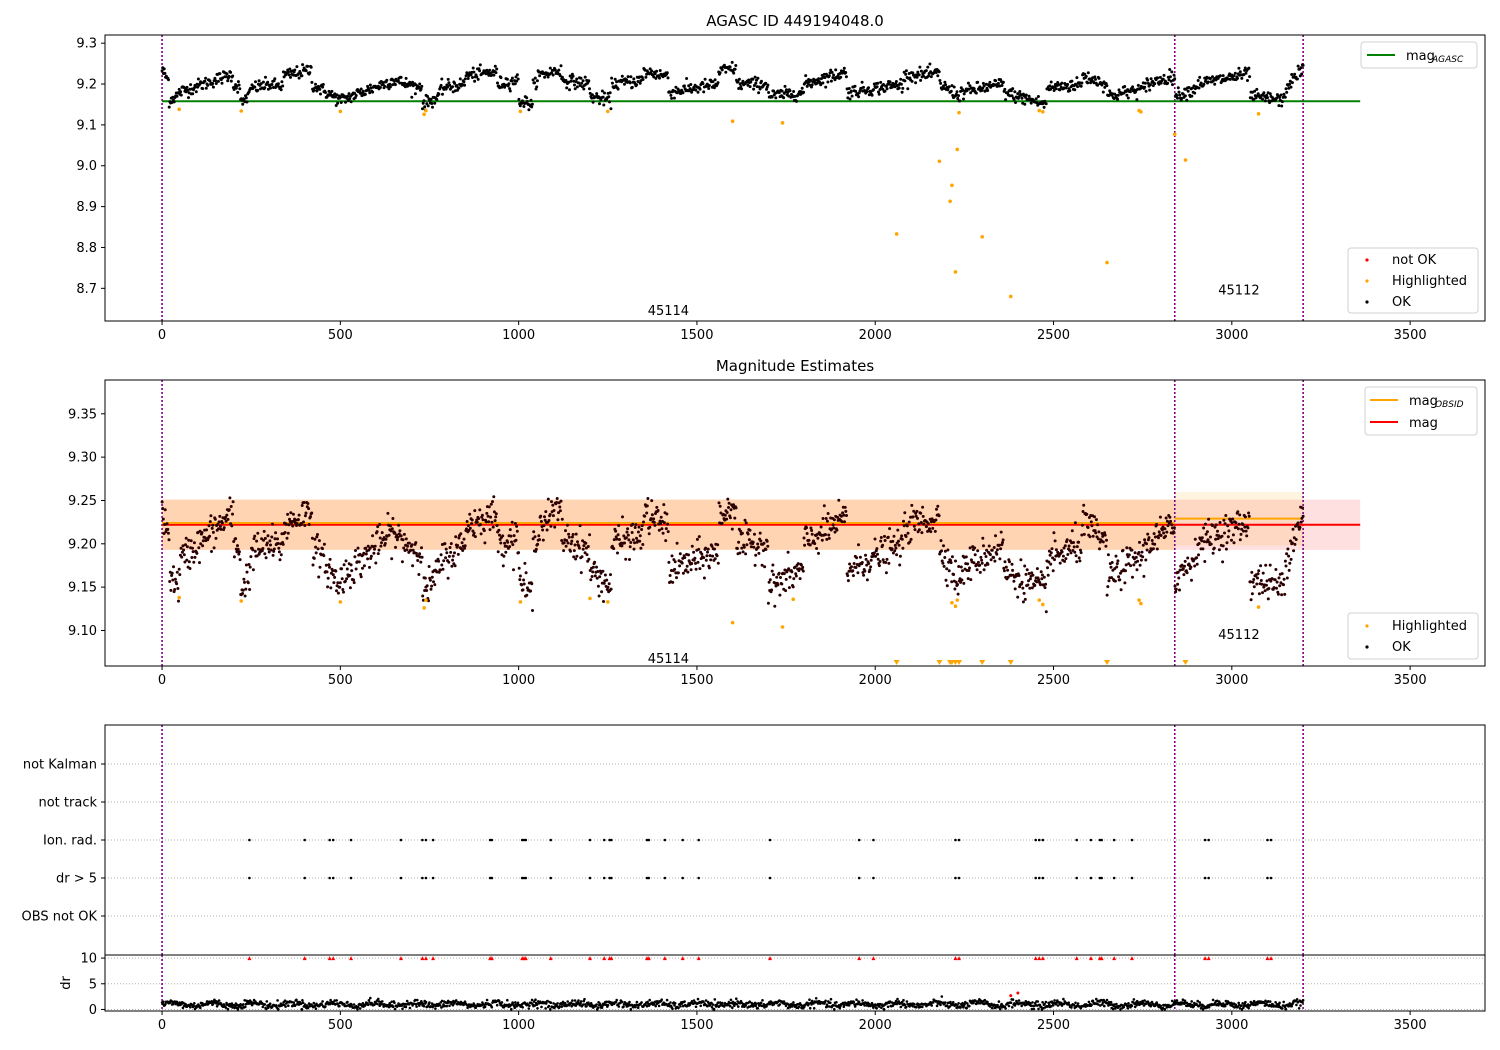 The image size is (1500, 1050). What do you see at coordinates (1231, 335) in the screenshot?
I see `x-tick-label: 3000` at bounding box center [1231, 335].